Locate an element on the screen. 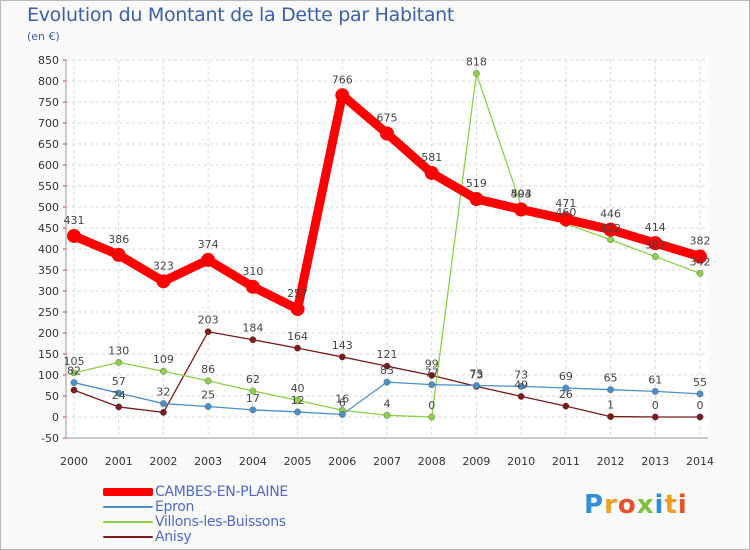  y-tick-label: 300 is located at coordinates (48, 291).